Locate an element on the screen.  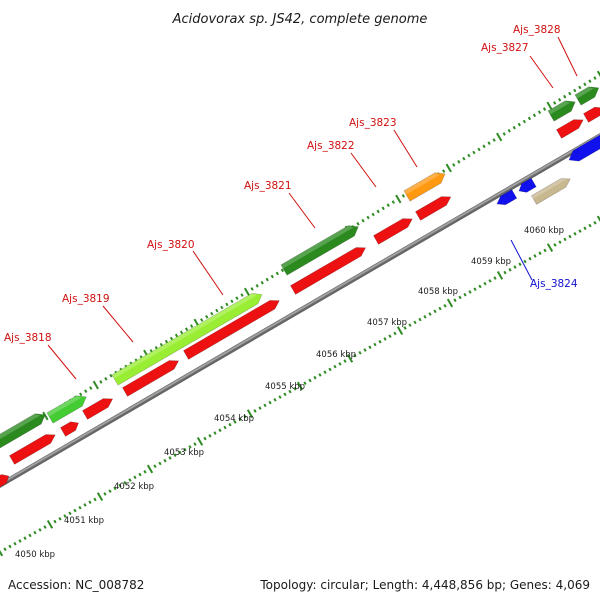
gene-label-ajs-3827: Ajs_3827 is located at coordinates (505, 48).